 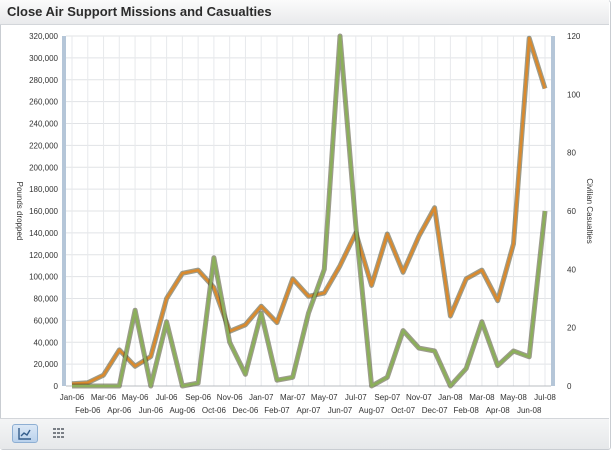 What do you see at coordinates (589, 210) in the screenshot?
I see `y2-axis-title: Civilian Casualties` at bounding box center [589, 210].